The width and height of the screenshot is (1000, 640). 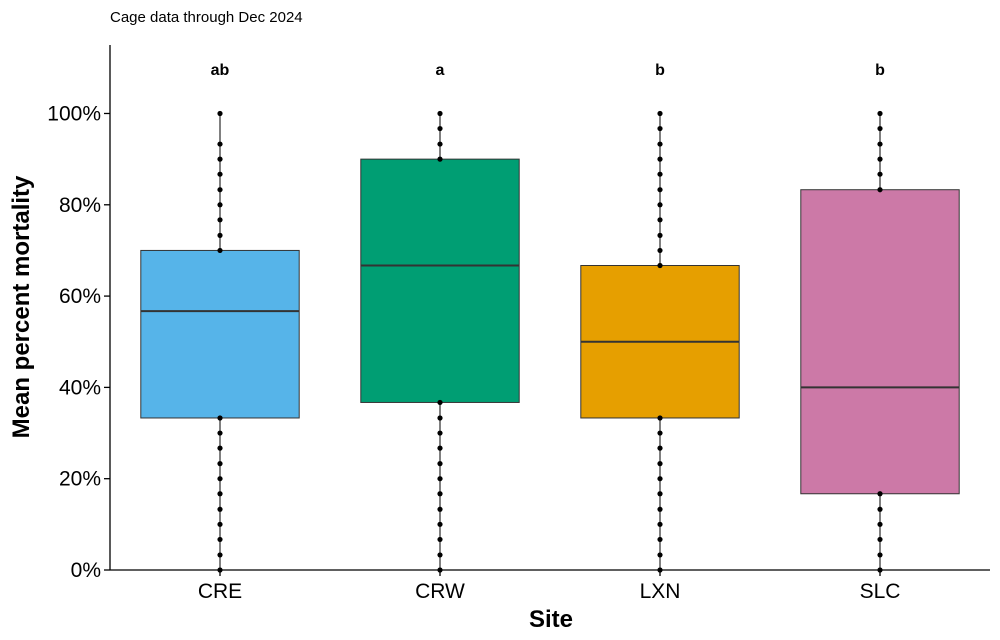 I want to click on y-tick-label: 100%, so click(x=74, y=113).